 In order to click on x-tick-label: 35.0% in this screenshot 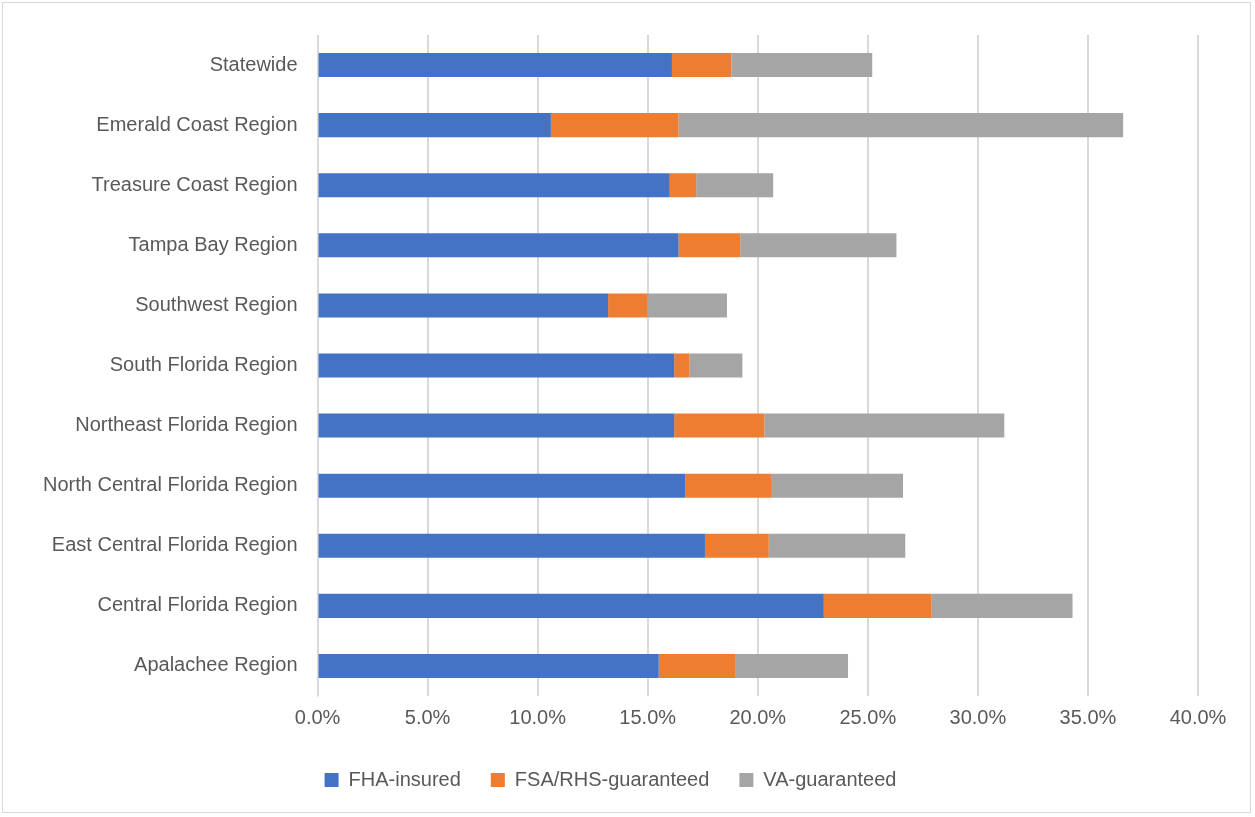, I will do `click(1088, 716)`.